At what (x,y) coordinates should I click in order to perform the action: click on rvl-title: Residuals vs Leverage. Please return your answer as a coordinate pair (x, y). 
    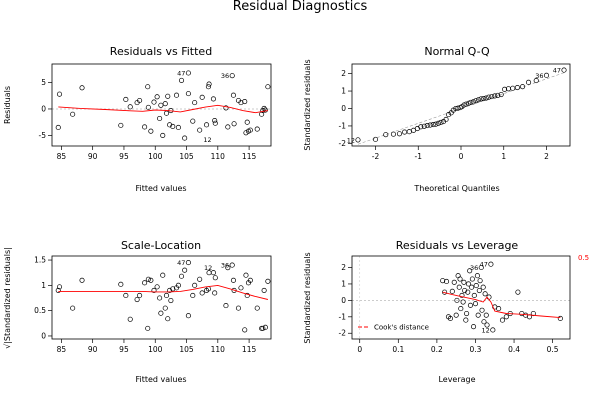
    Looking at the image, I should click on (457, 245).